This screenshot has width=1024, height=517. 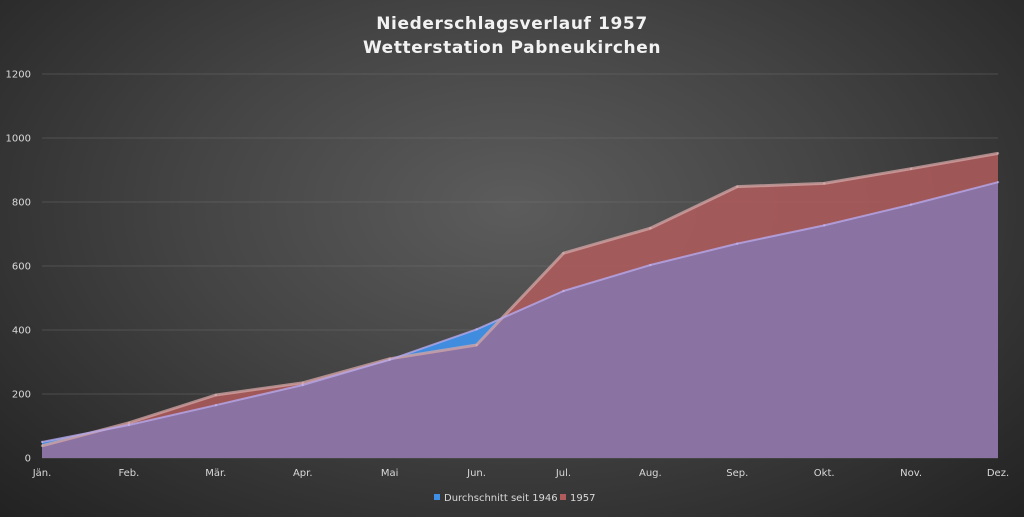 I want to click on x-tick-label: Okt., so click(x=824, y=473).